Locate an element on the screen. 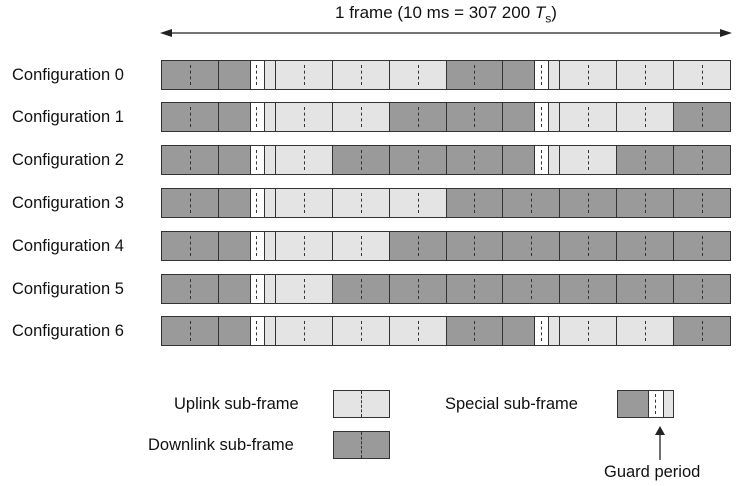 This screenshot has width=739, height=486. legend-special-label: Special sub-frame is located at coordinates (511, 404).